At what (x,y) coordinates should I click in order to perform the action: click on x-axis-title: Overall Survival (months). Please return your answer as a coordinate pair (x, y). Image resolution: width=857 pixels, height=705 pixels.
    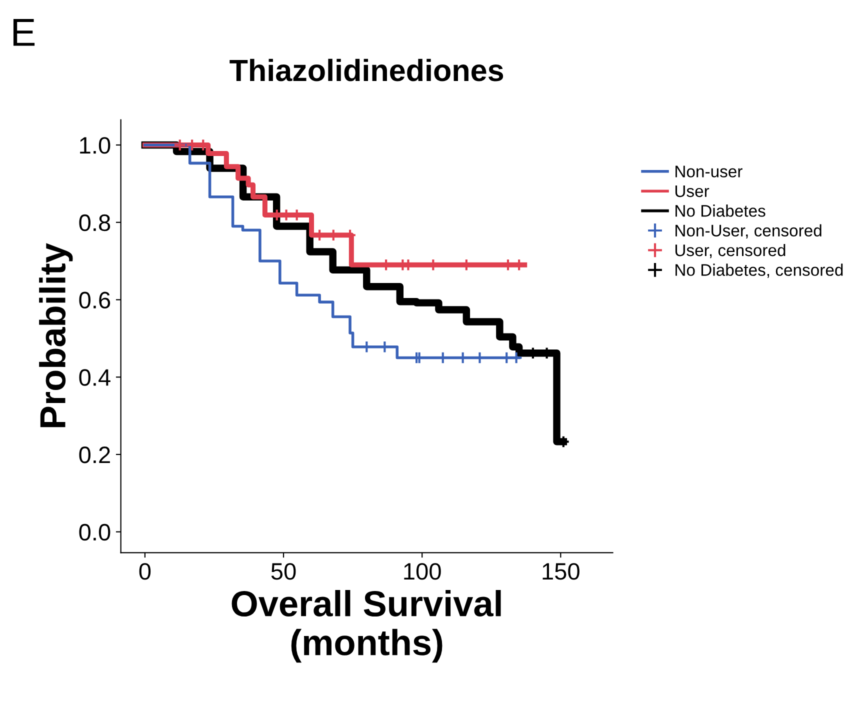
    Looking at the image, I should click on (366, 626).